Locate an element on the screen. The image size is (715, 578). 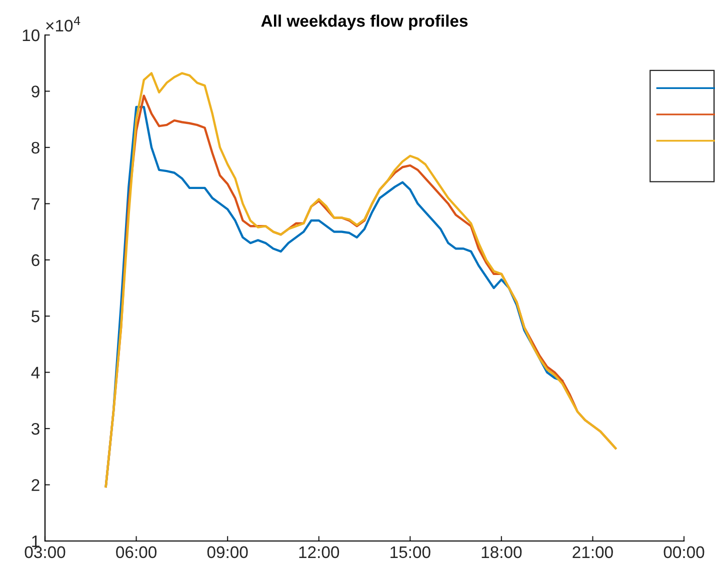
x-tick-label: 12:00 is located at coordinates (319, 552).